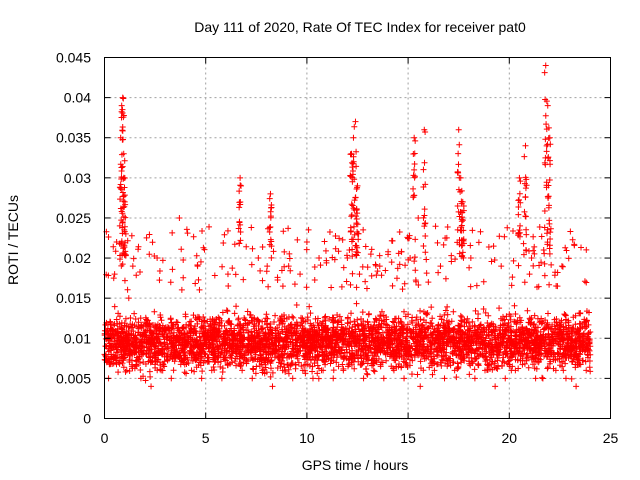 The image size is (640, 480). Describe the element at coordinates (87, 419) in the screenshot. I see `y-tick-label: 0` at that location.